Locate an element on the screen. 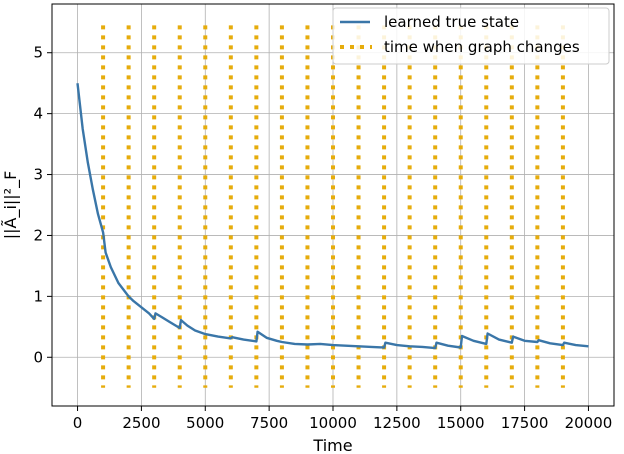  x-tick-label: 15000 is located at coordinates (461, 423).